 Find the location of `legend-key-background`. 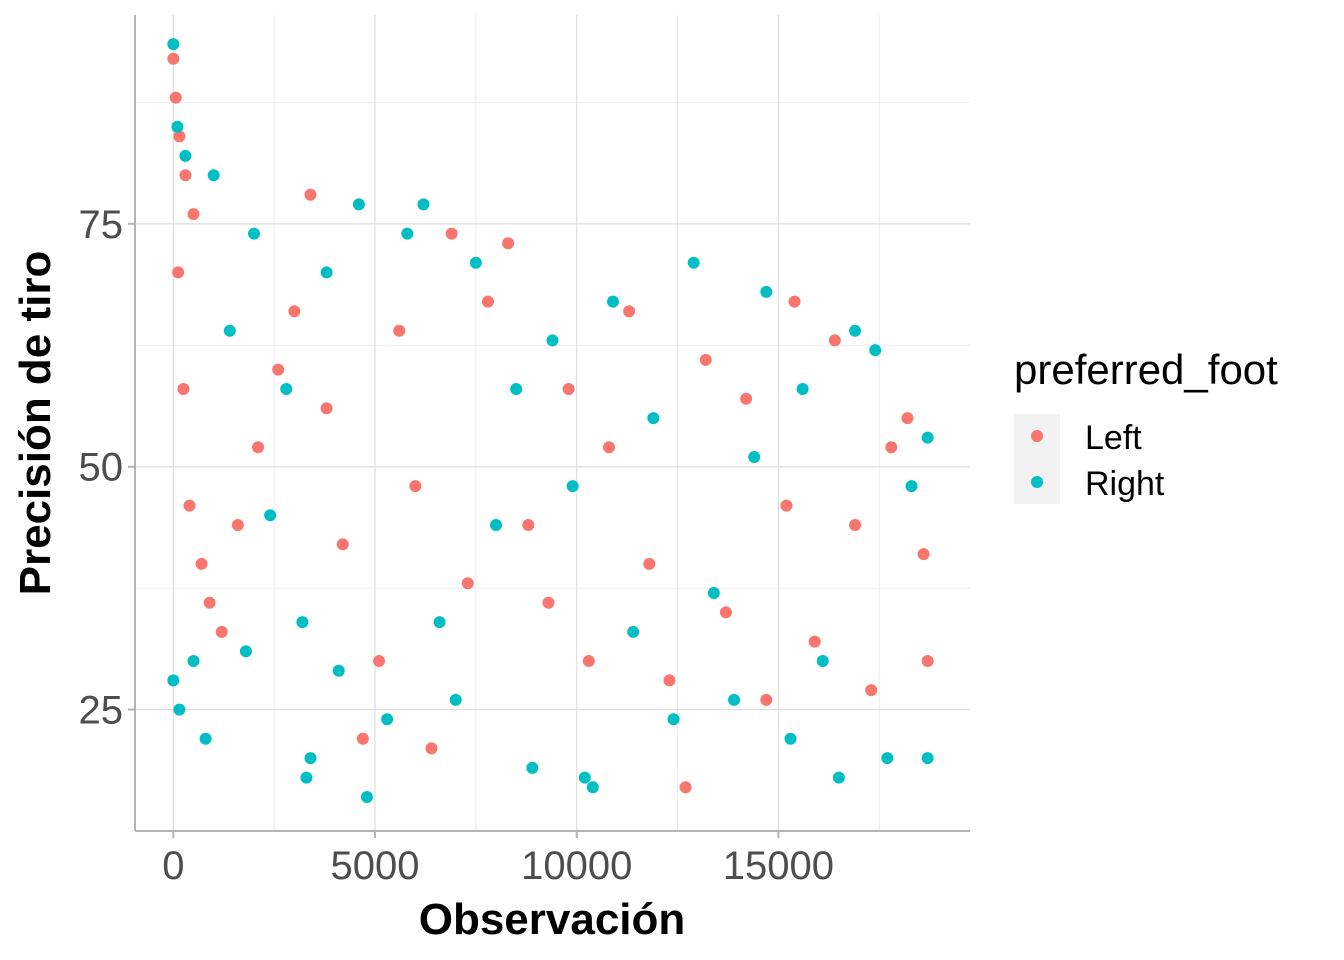

legend-key-background is located at coordinates (1037, 459).